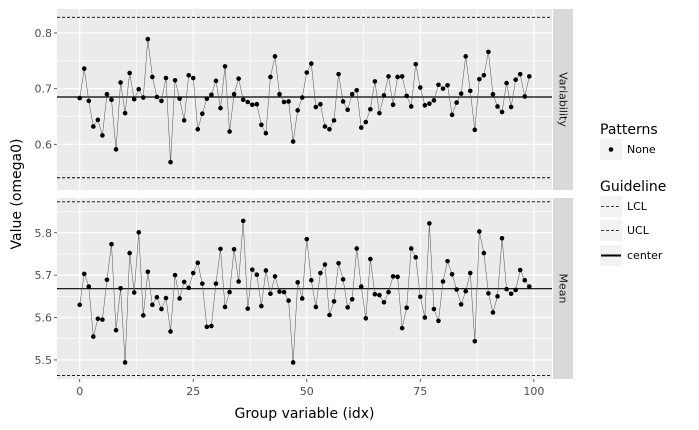  I want to click on legend-patterns-point, so click(611, 149).